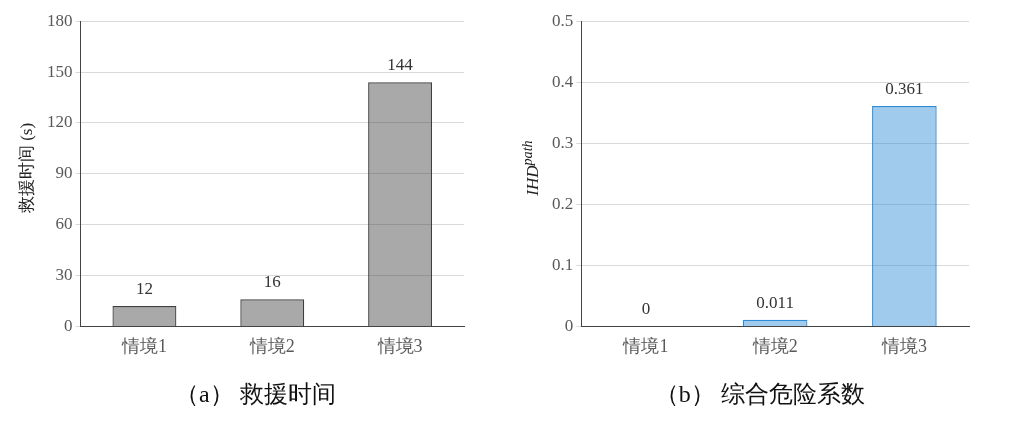 This screenshot has height=441, width=1015. What do you see at coordinates (255, 394) in the screenshot?
I see `text: （a） 救援时间` at bounding box center [255, 394].